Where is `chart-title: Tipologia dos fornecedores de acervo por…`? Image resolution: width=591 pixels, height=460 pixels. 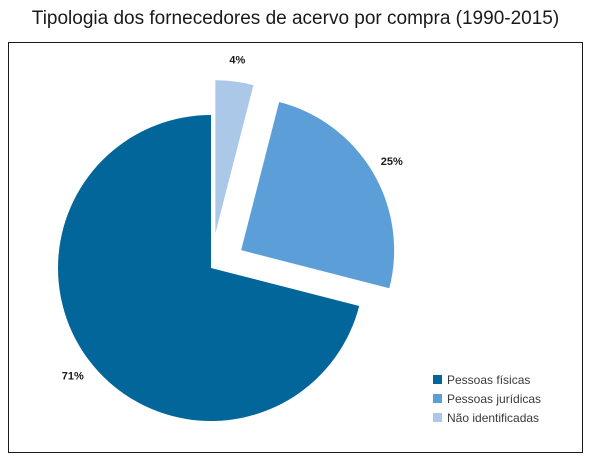 chart-title: Tipologia dos fornecedores de acervo por… is located at coordinates (295, 18).